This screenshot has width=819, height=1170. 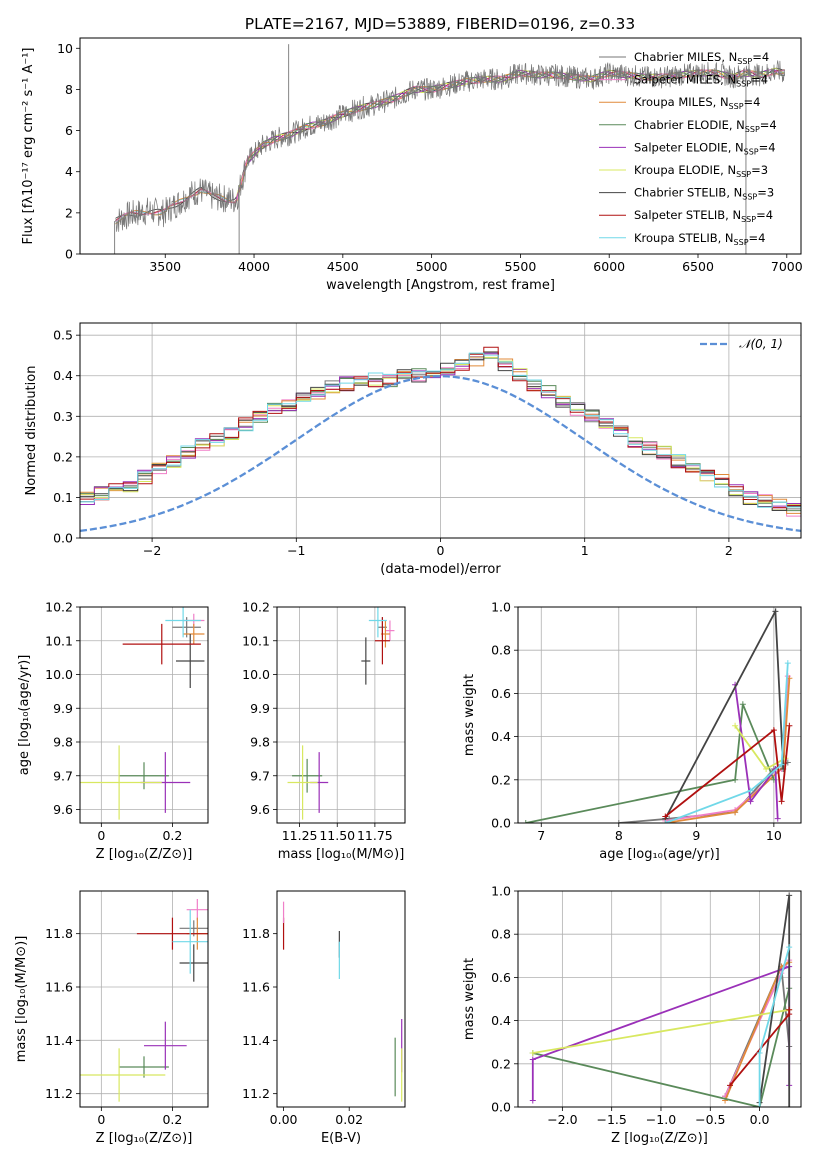 What do you see at coordinates (501, 891) in the screenshot?
I see `y-tick-label: 1.0` at bounding box center [501, 891].